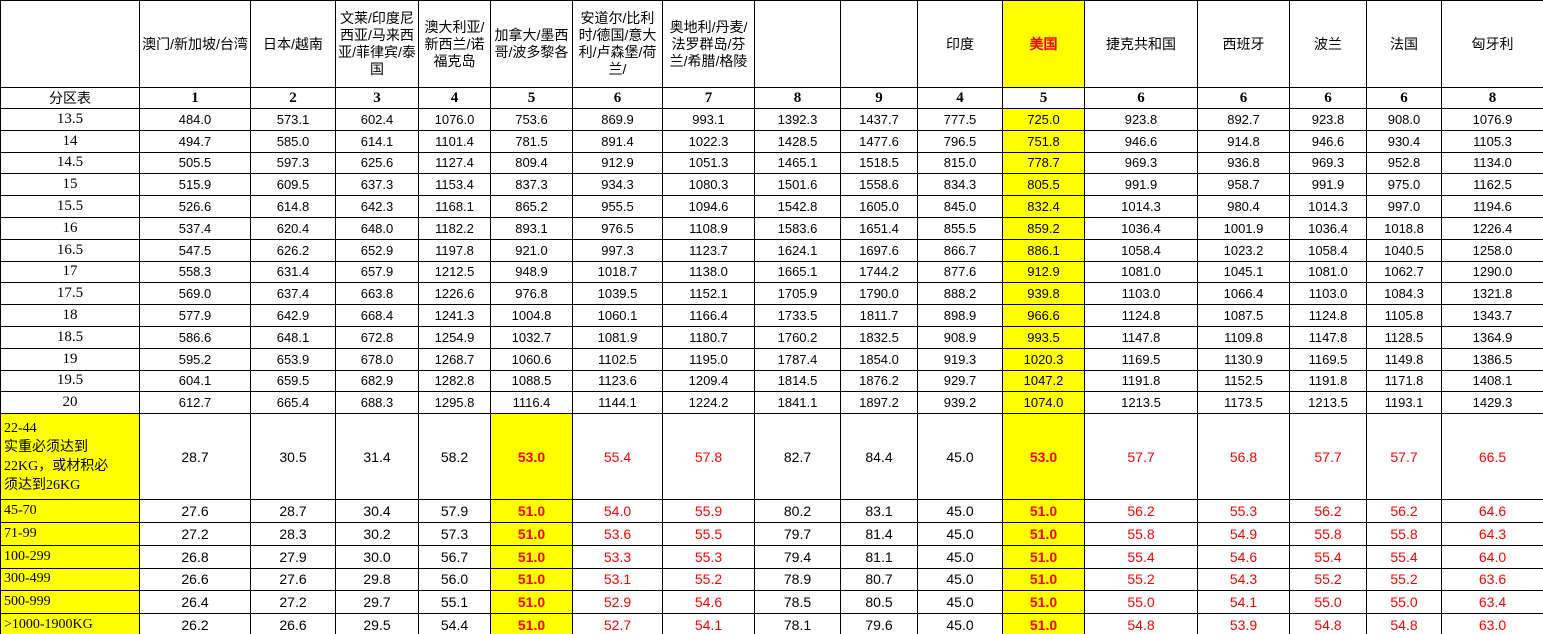 This screenshot has height=634, width=1543. What do you see at coordinates (531, 141) in the screenshot?
I see `rate-cell: 781.5` at bounding box center [531, 141].